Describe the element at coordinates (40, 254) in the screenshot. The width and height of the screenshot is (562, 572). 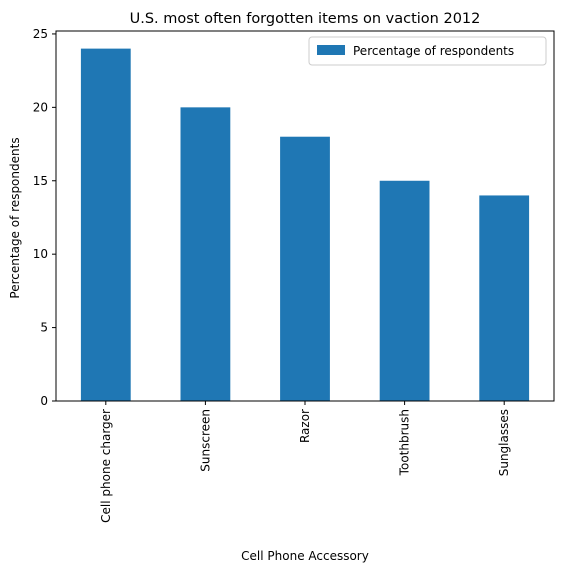
I see `y-tick-label: 10` at that location.